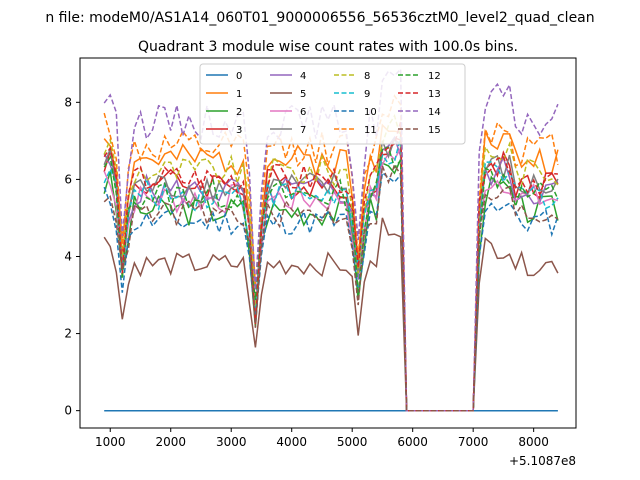 The height and width of the screenshot is (480, 640). What do you see at coordinates (370, 130) in the screenshot?
I see `legend-label-11: 11` at bounding box center [370, 130].